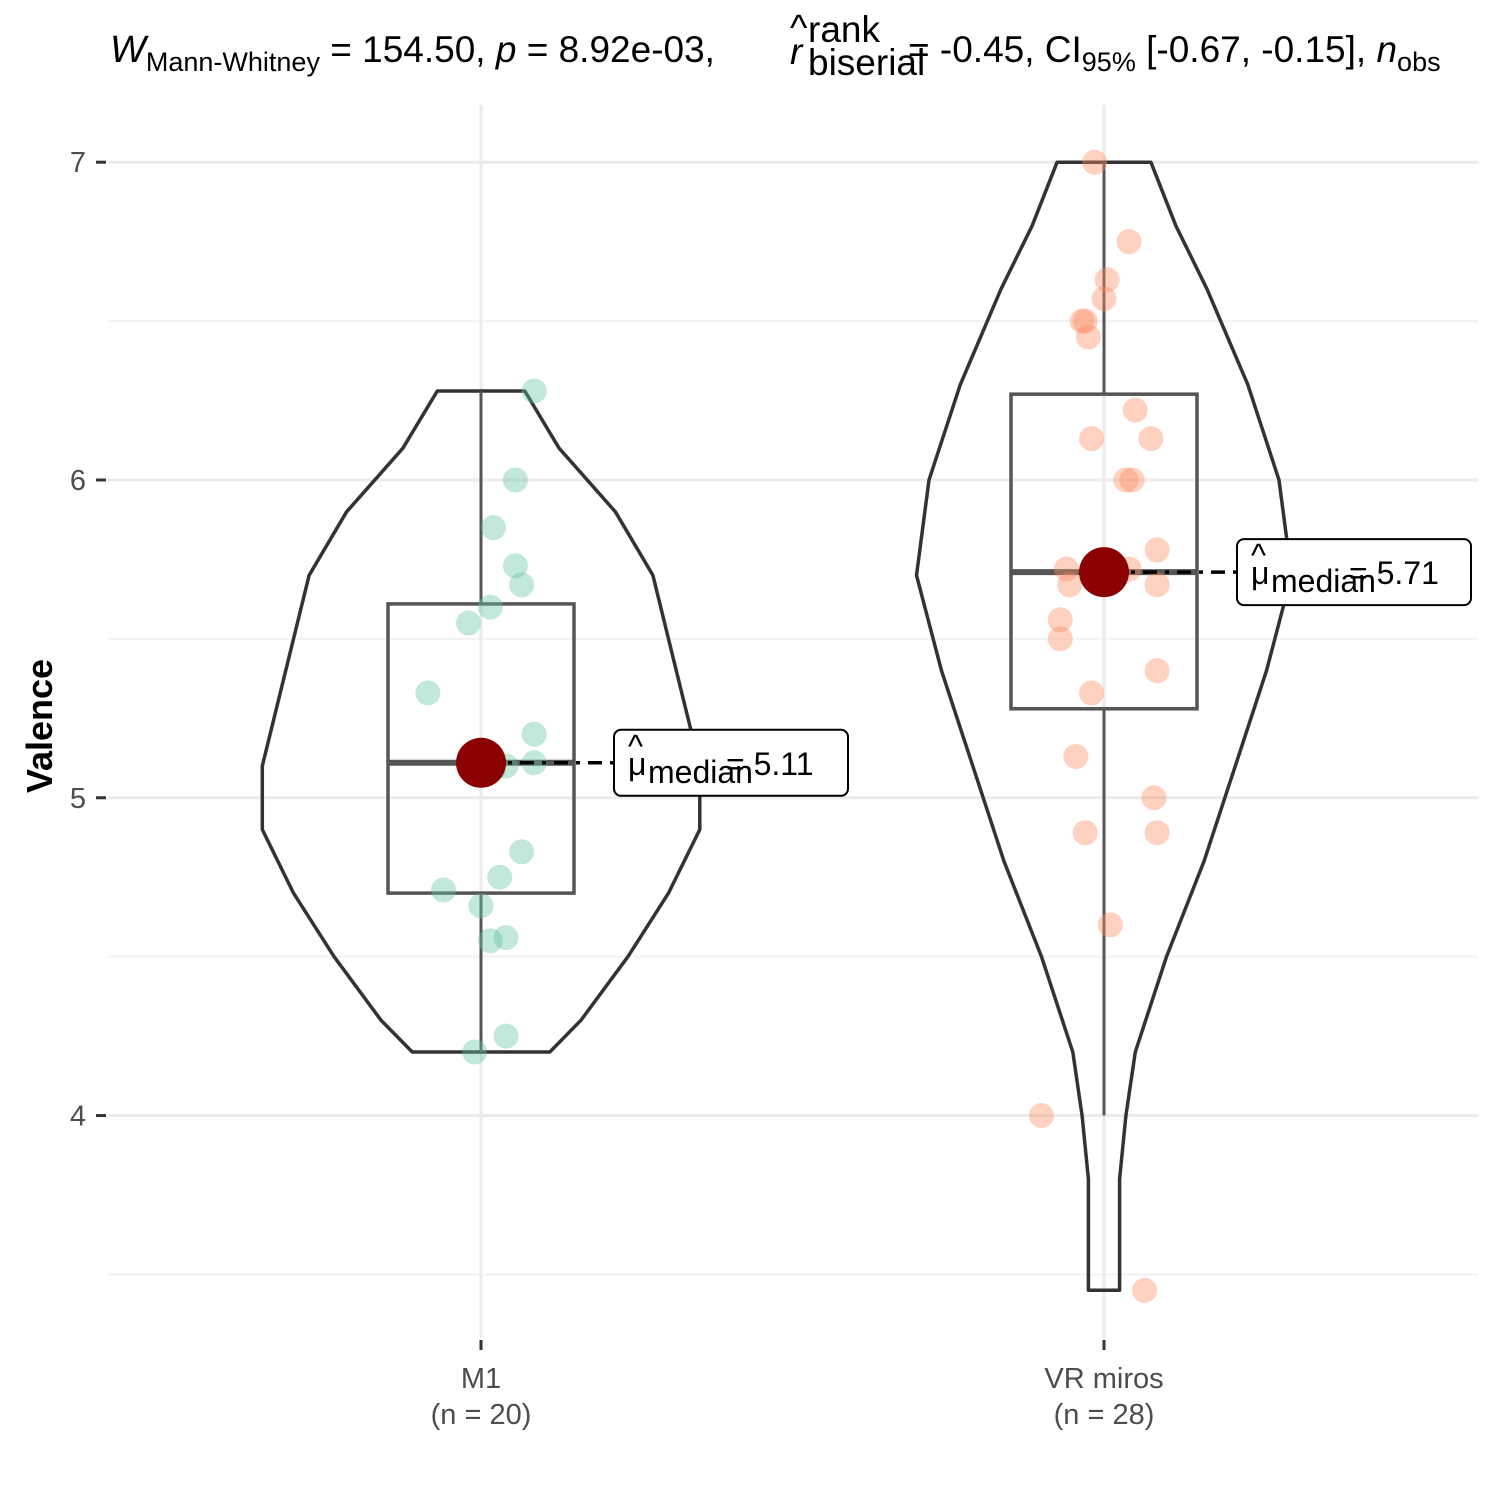 This screenshot has width=1500, height=1500. Describe the element at coordinates (1323, 581) in the screenshot. I see `median-label-sub-1: median` at that location.